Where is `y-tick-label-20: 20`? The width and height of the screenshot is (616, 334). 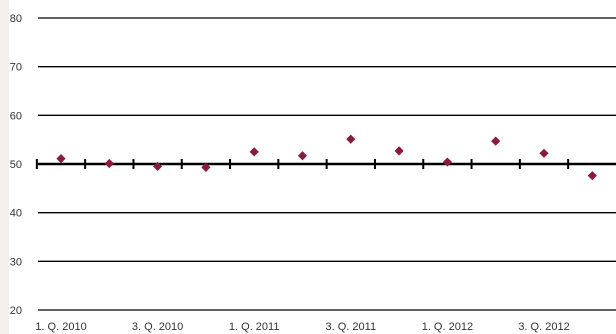
y-tick-label-20: 20 is located at coordinates (16, 311).